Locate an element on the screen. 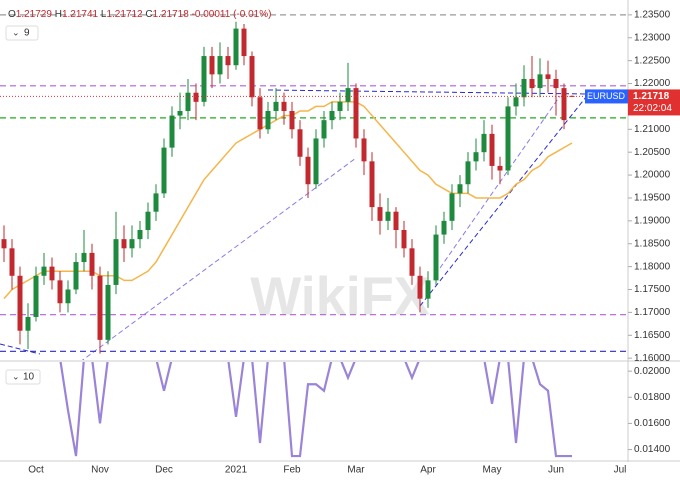 The image size is (680, 483). indicator-label: 10 is located at coordinates (29, 377).